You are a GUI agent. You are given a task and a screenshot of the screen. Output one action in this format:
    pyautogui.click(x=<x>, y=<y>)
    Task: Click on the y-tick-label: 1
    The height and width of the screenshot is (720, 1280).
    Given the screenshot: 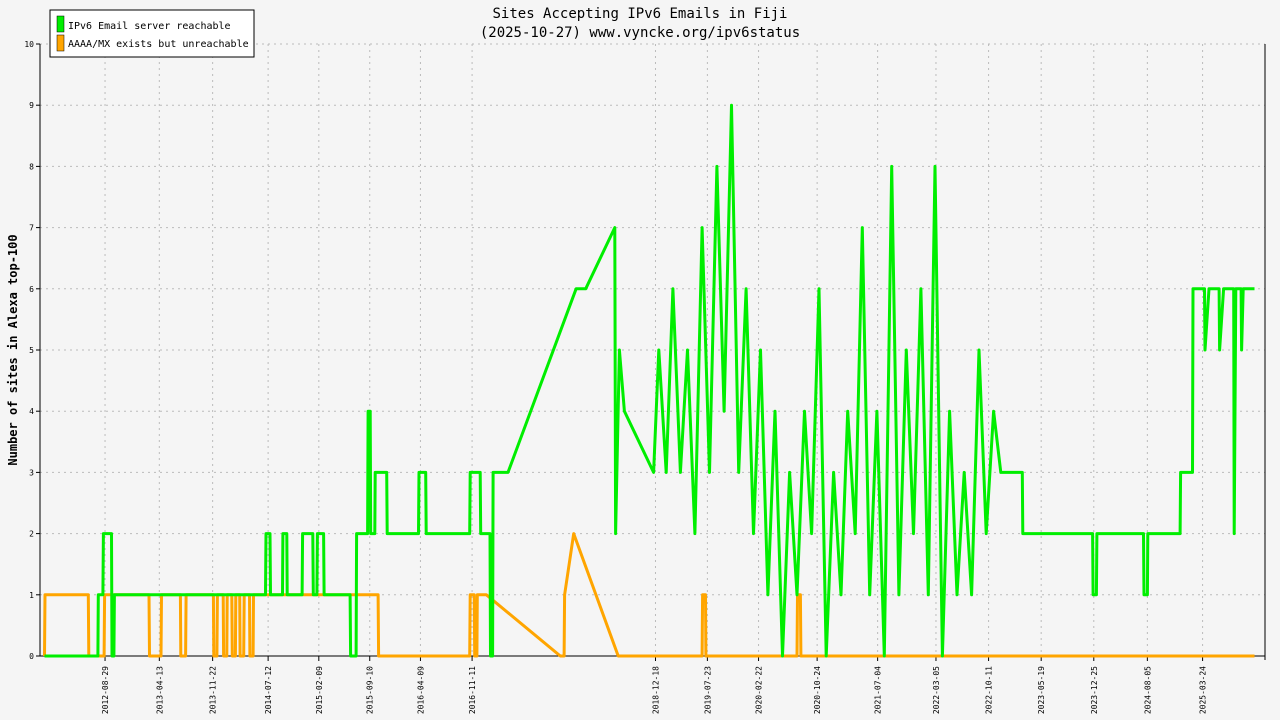 What is the action you would take?
    pyautogui.click(x=31, y=595)
    